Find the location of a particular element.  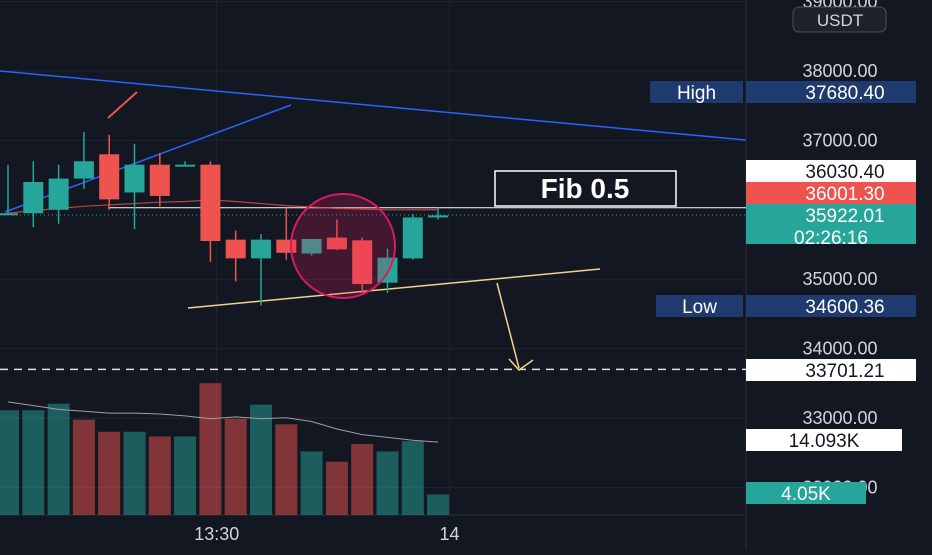

support-line is located at coordinates (394, 288).